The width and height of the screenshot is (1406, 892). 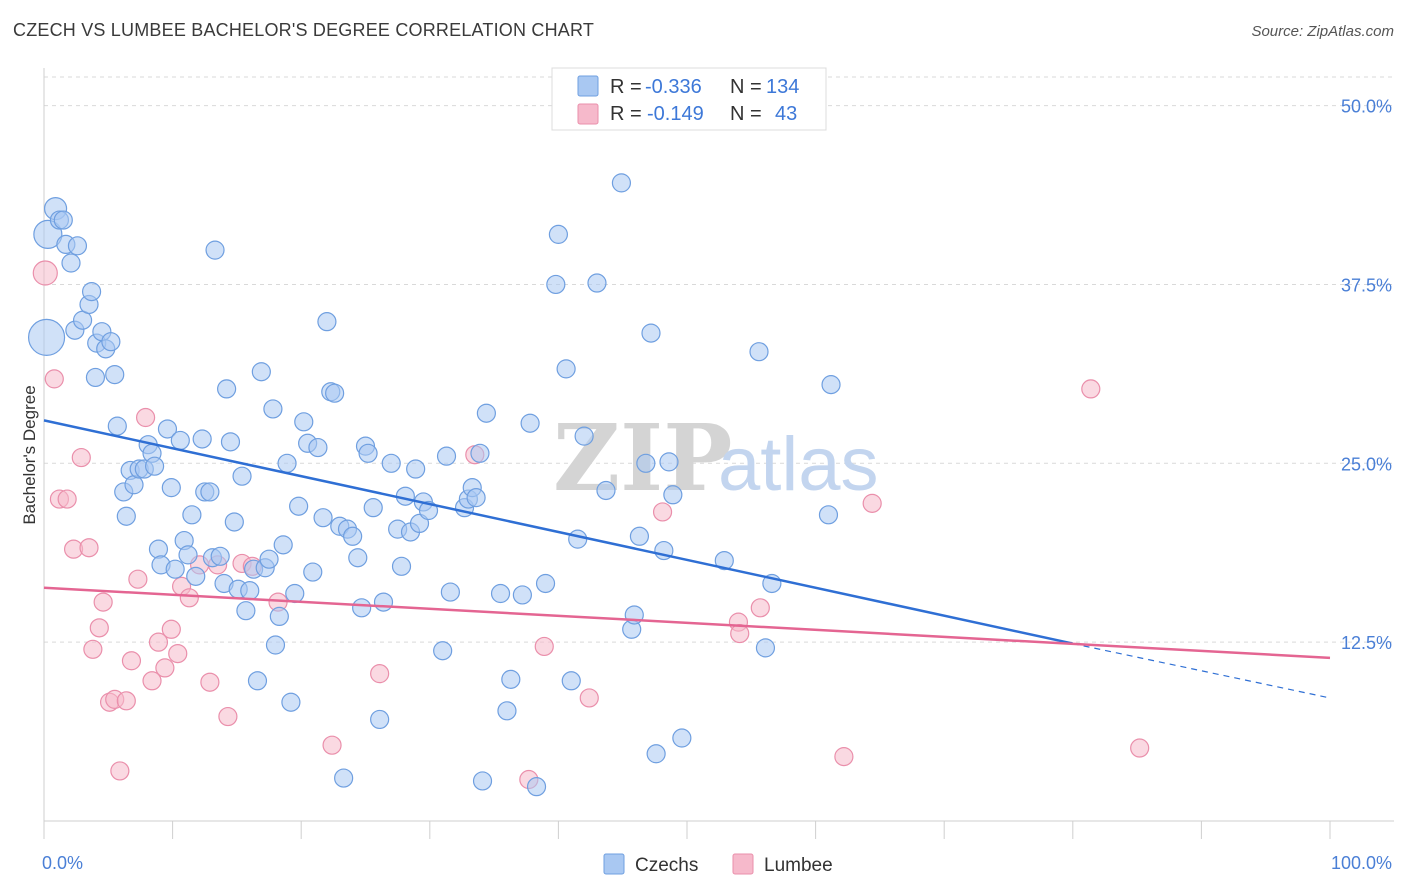 What do you see at coordinates (746, 114) in the screenshot?
I see `legend-n-label-lumbee: N =` at bounding box center [746, 114].